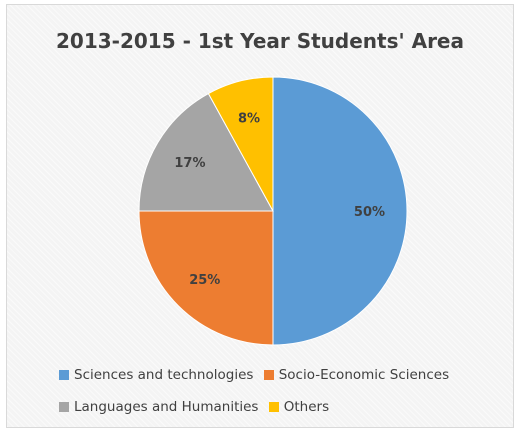 This screenshot has height=434, width=524. I want to click on pie-slice-others, so click(240, 144).